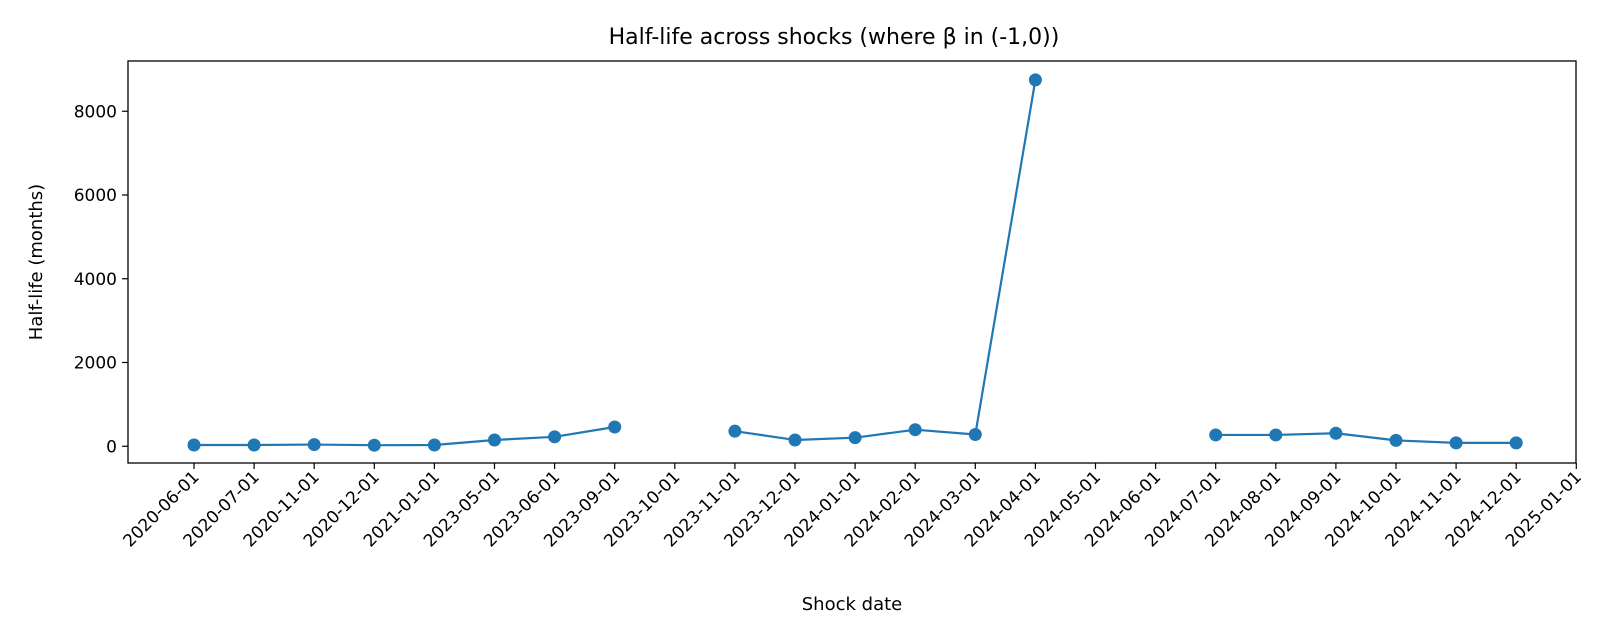 The image size is (1600, 640). Describe the element at coordinates (95, 364) in the screenshot. I see `y-tick-label: 2000` at that location.